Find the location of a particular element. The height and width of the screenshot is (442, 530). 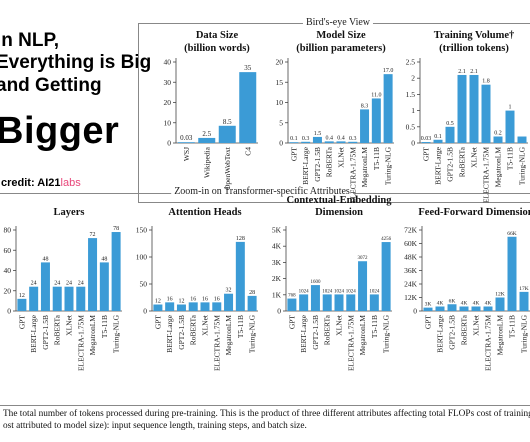

data-label: 2.1 is located at coordinates (474, 72).